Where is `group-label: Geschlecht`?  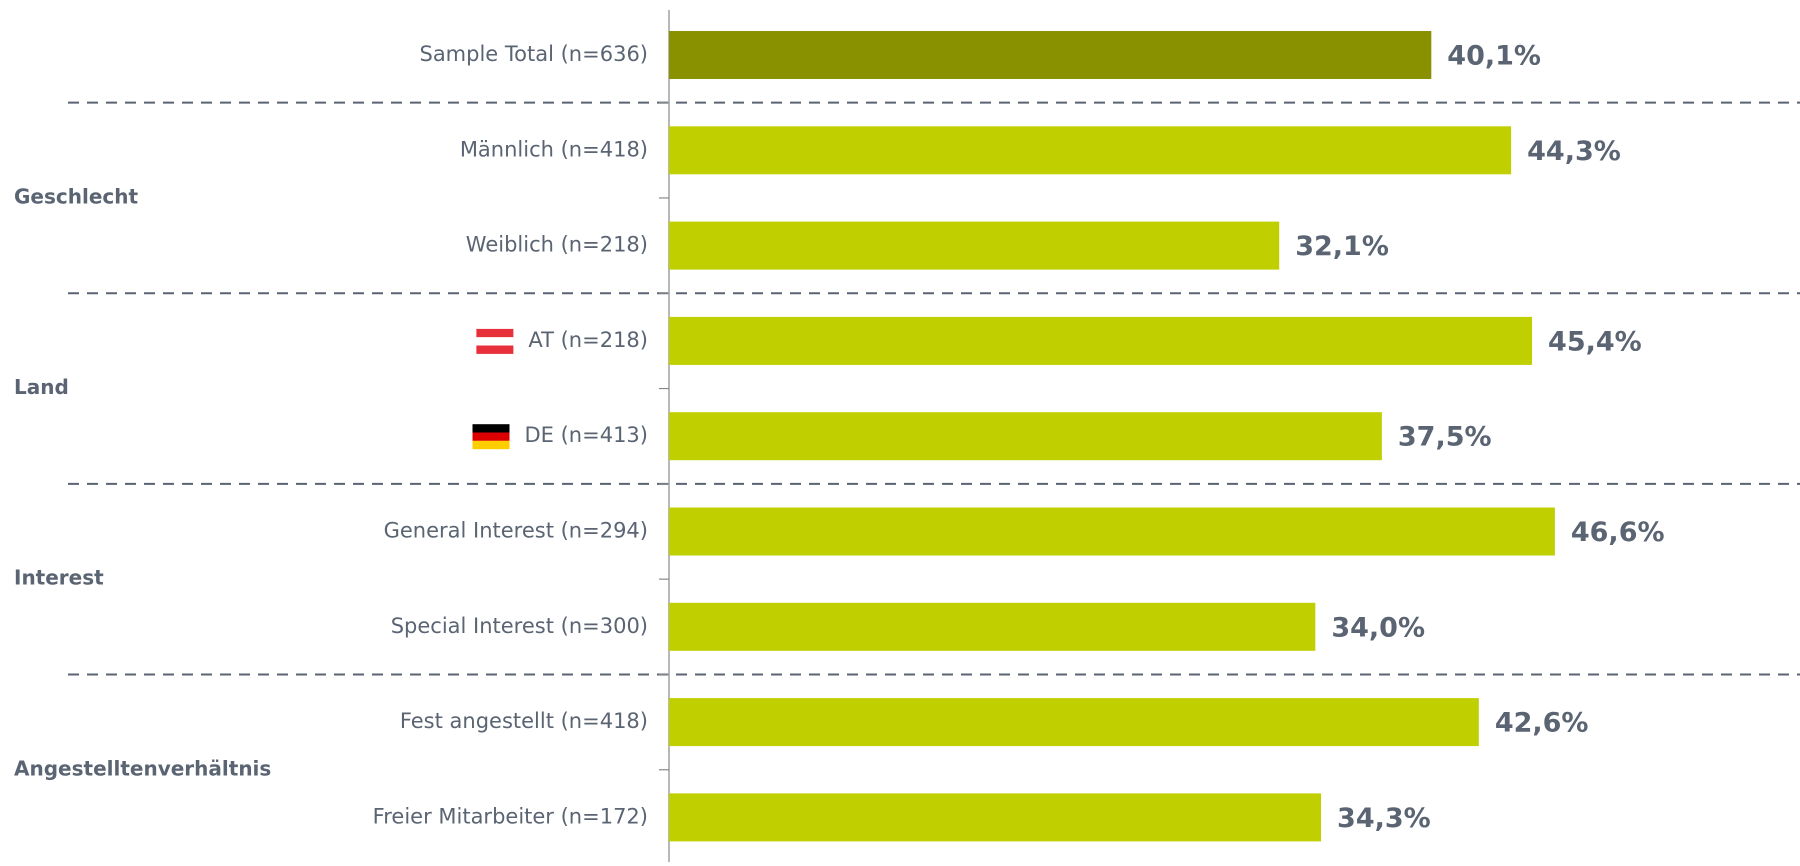 group-label: Geschlecht is located at coordinates (76, 196).